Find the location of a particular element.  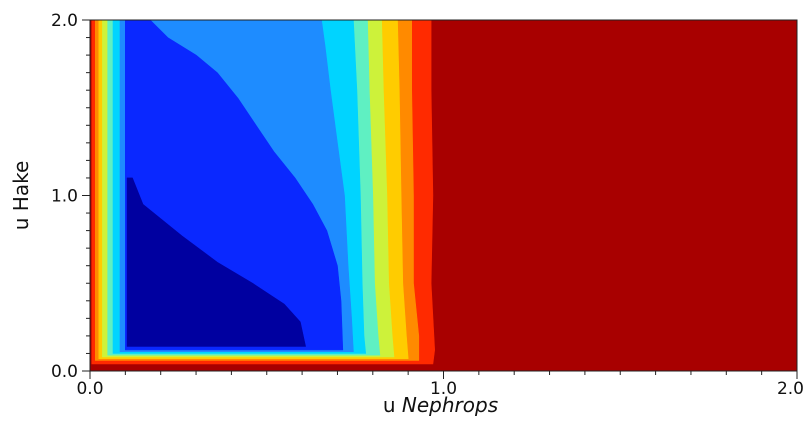

y-tick-label: 2.0 is located at coordinates (64, 21).